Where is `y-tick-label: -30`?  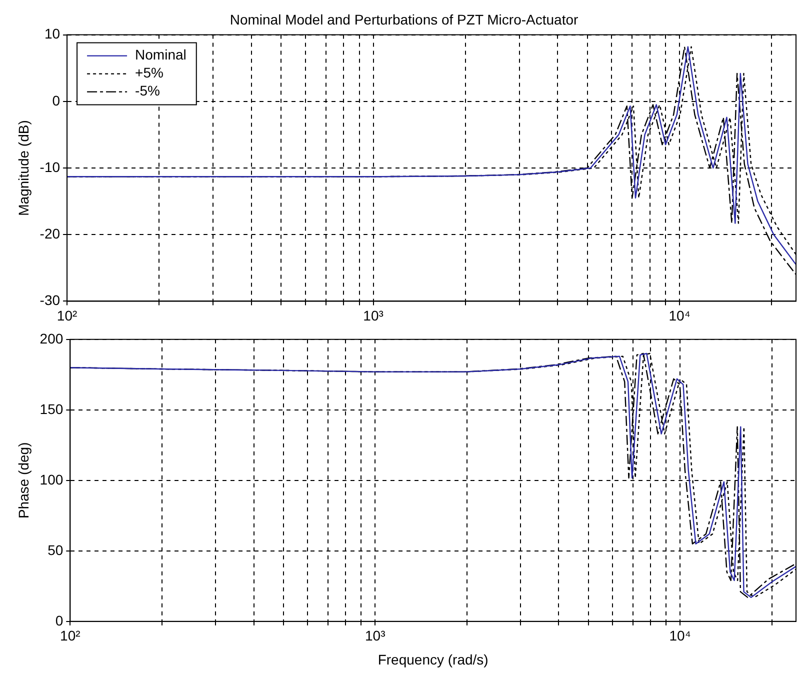 y-tick-label: -30 is located at coordinates (50, 300).